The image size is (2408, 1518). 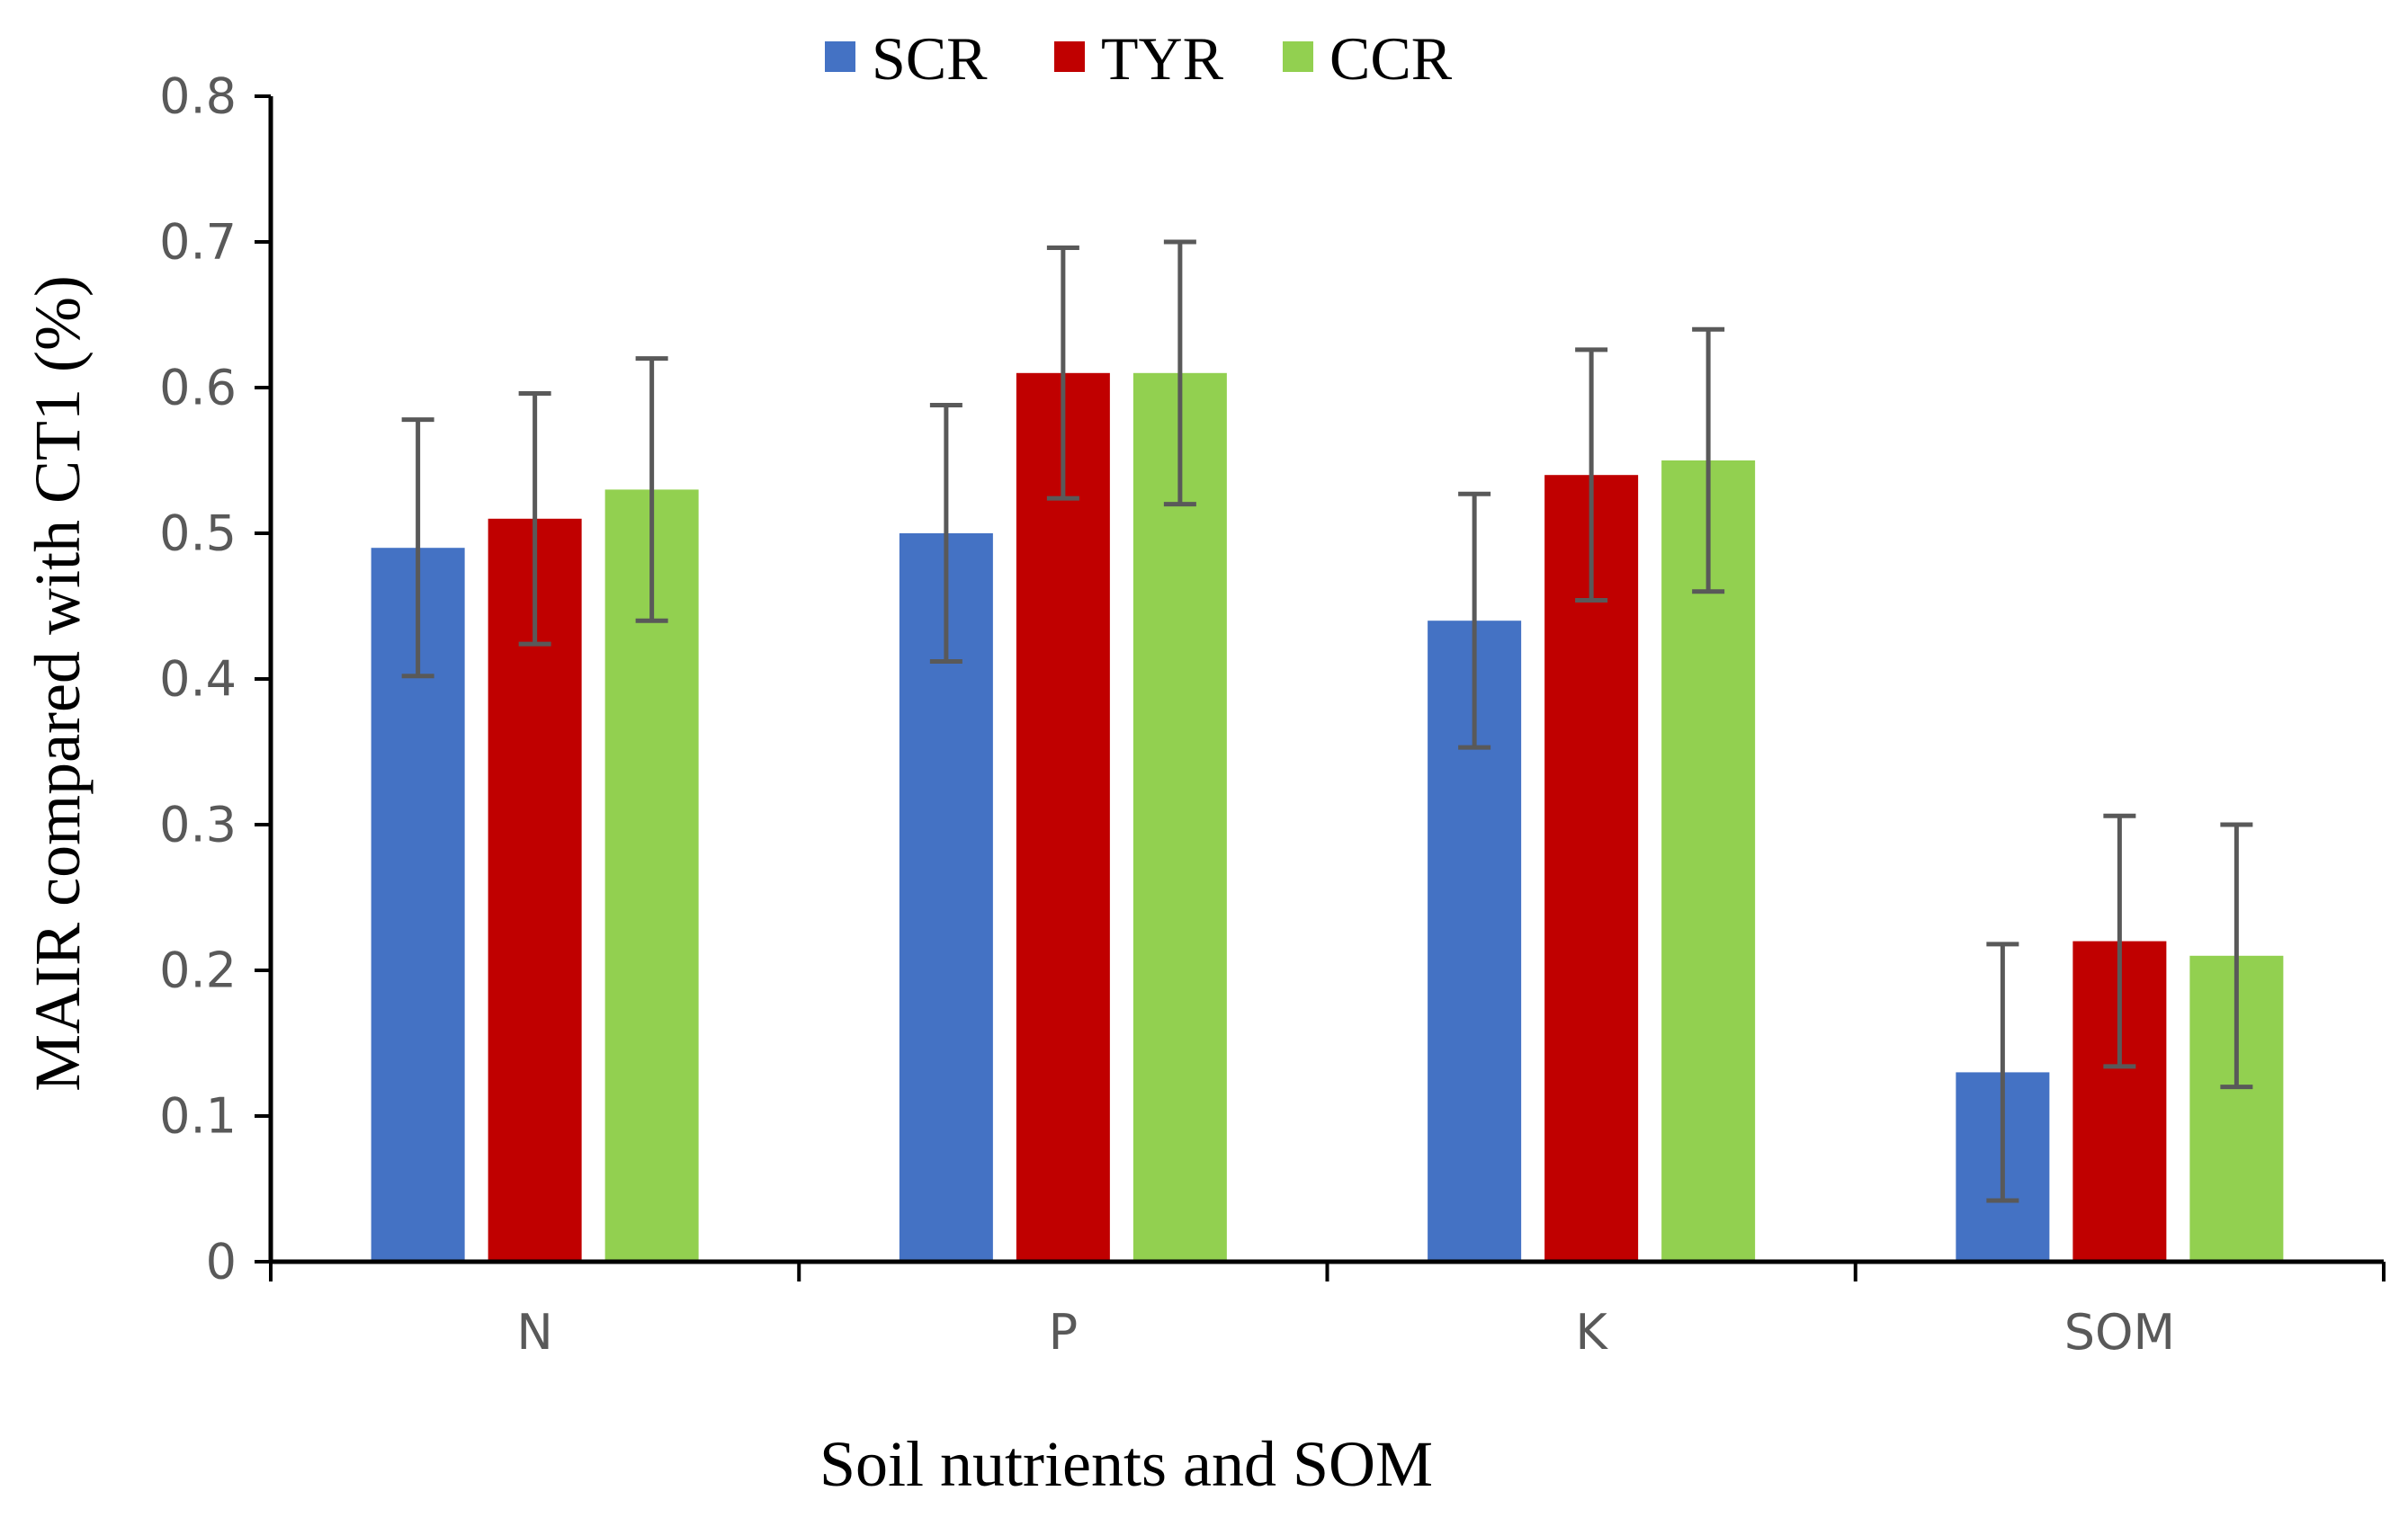 What do you see at coordinates (1162, 59) in the screenshot?
I see `legend-label-tyr: TYR` at bounding box center [1162, 59].